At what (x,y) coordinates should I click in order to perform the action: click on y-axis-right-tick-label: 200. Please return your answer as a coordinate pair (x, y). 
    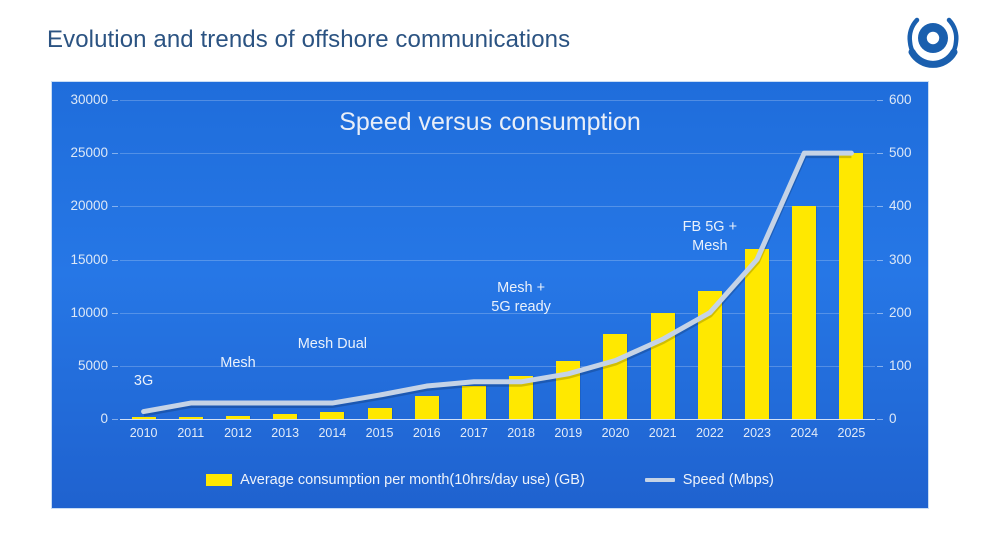
    Looking at the image, I should click on (900, 312).